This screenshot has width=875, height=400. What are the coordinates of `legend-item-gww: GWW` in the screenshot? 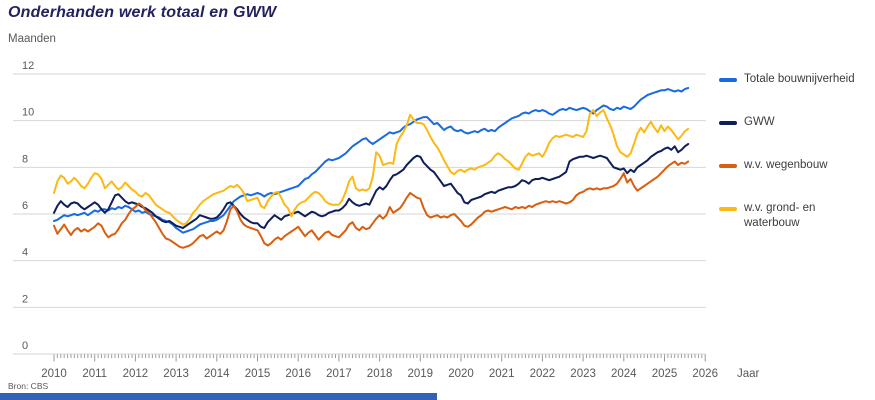 It's located at (790, 122).